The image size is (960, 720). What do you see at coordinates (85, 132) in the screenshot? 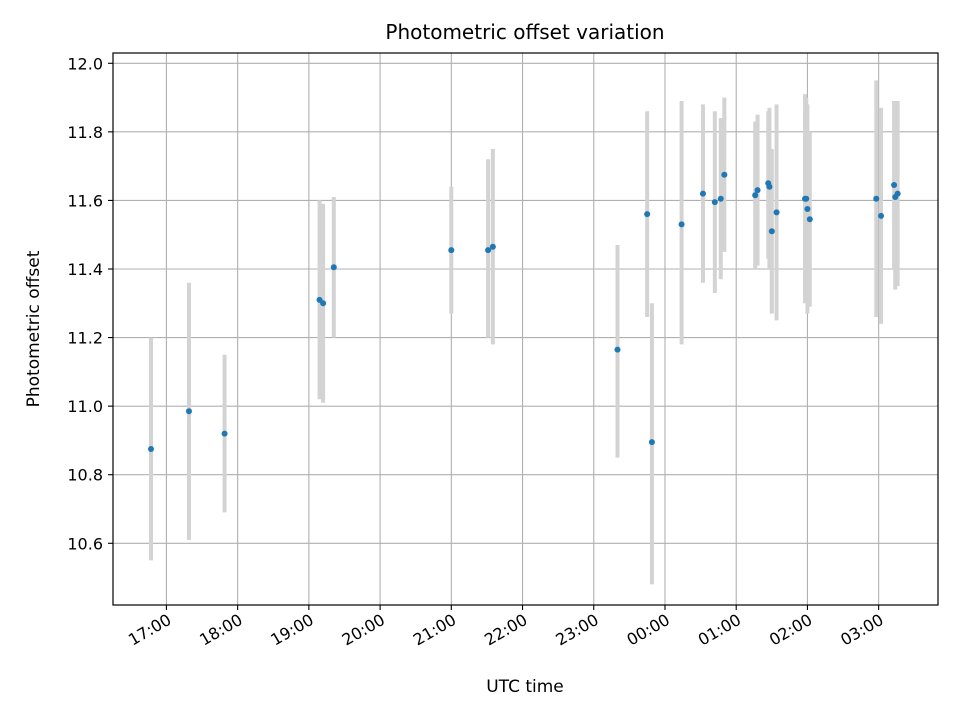
I see `y-tick-label: 11.8` at bounding box center [85, 132].